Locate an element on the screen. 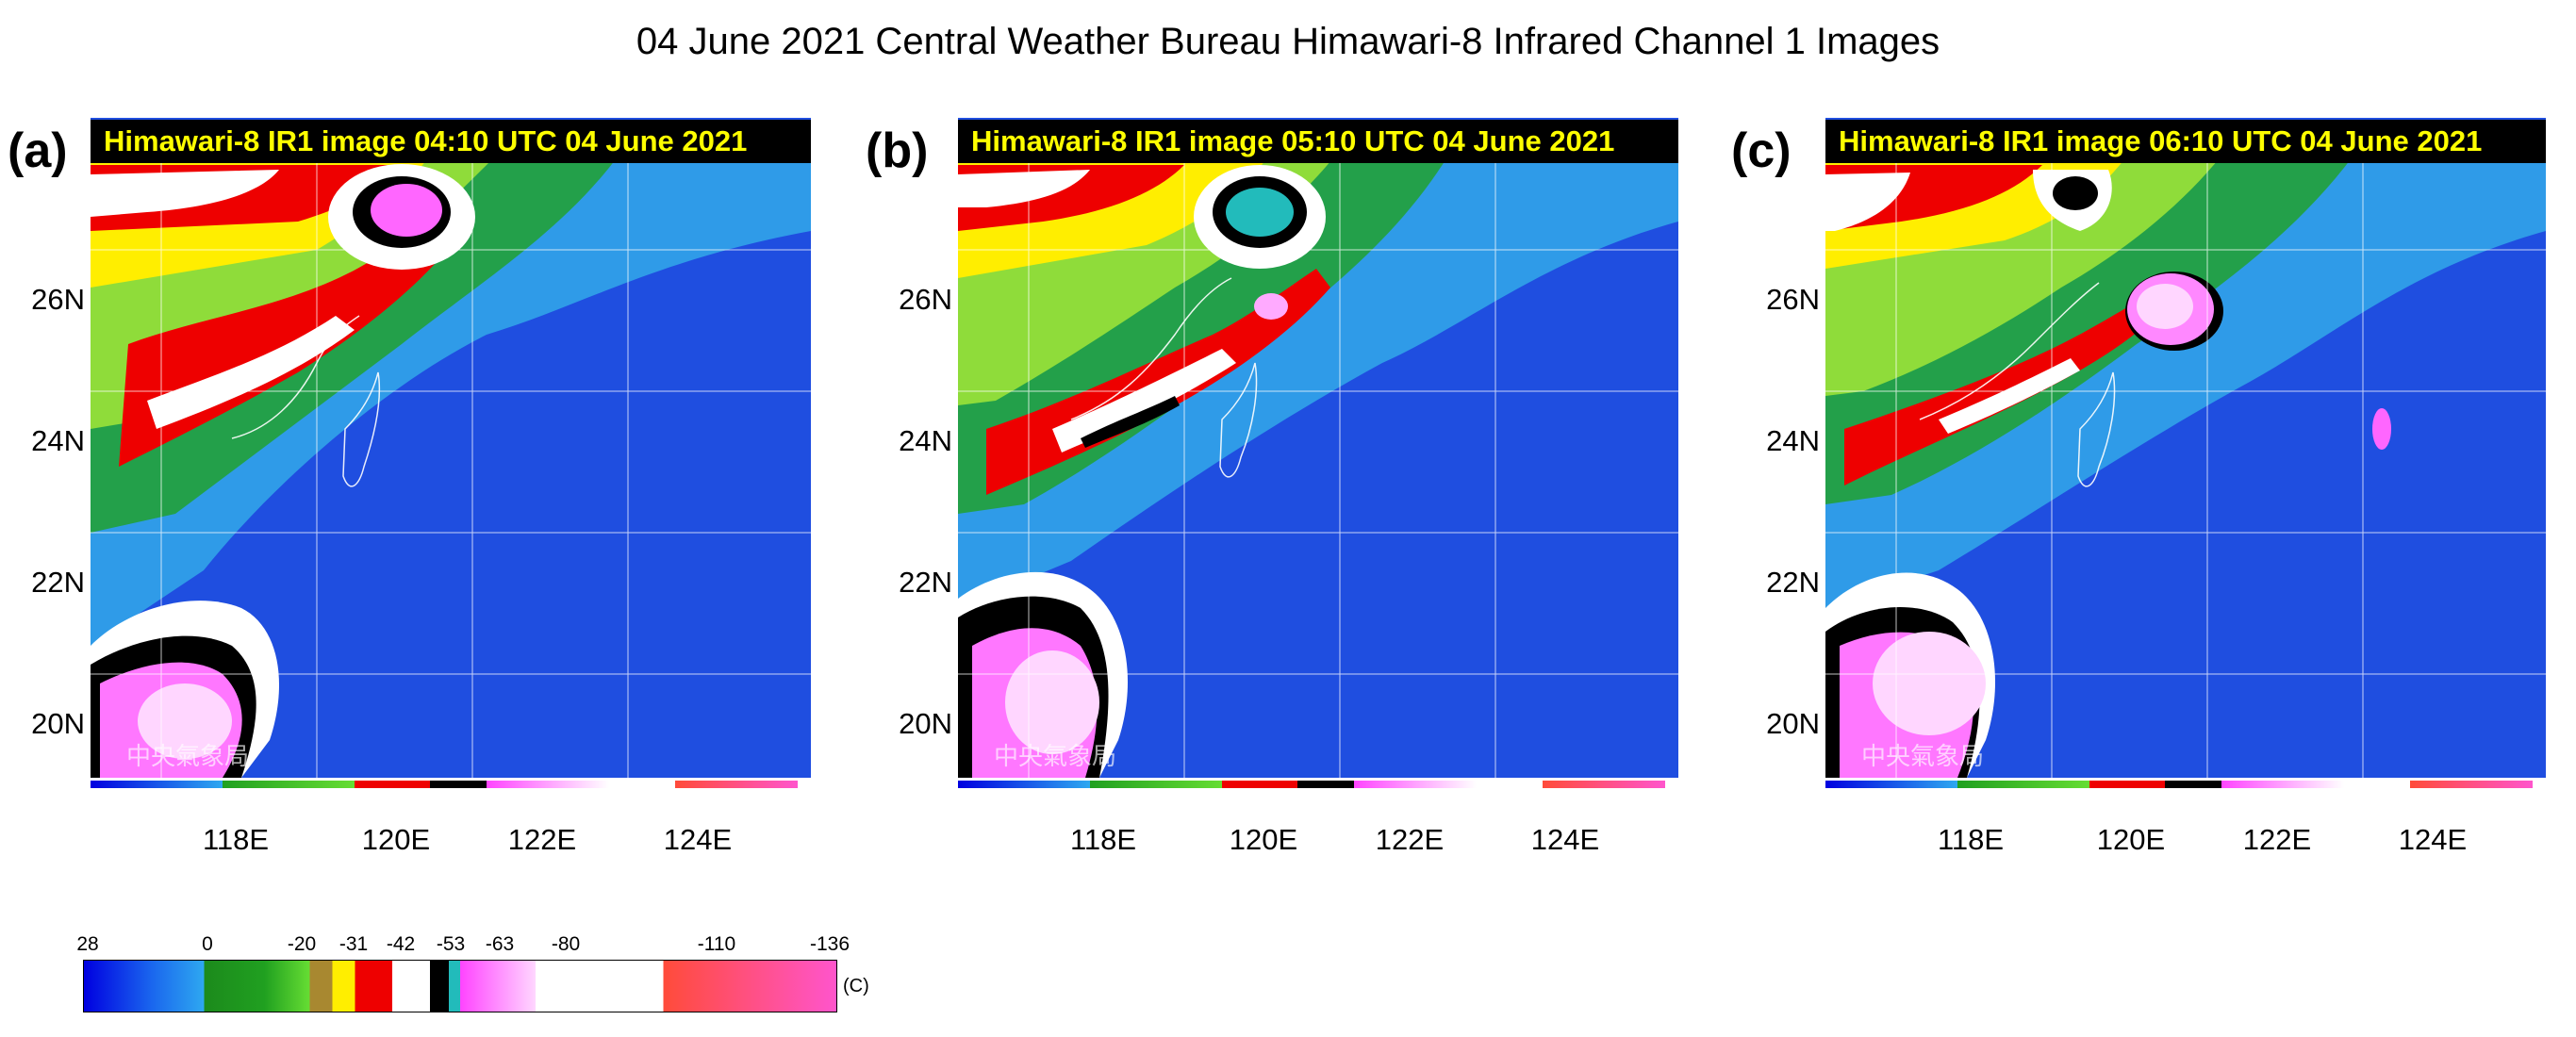 Image resolution: width=2576 pixels, height=1037 pixels. panel-a-watermark: 中央氣象局 is located at coordinates (188, 756).